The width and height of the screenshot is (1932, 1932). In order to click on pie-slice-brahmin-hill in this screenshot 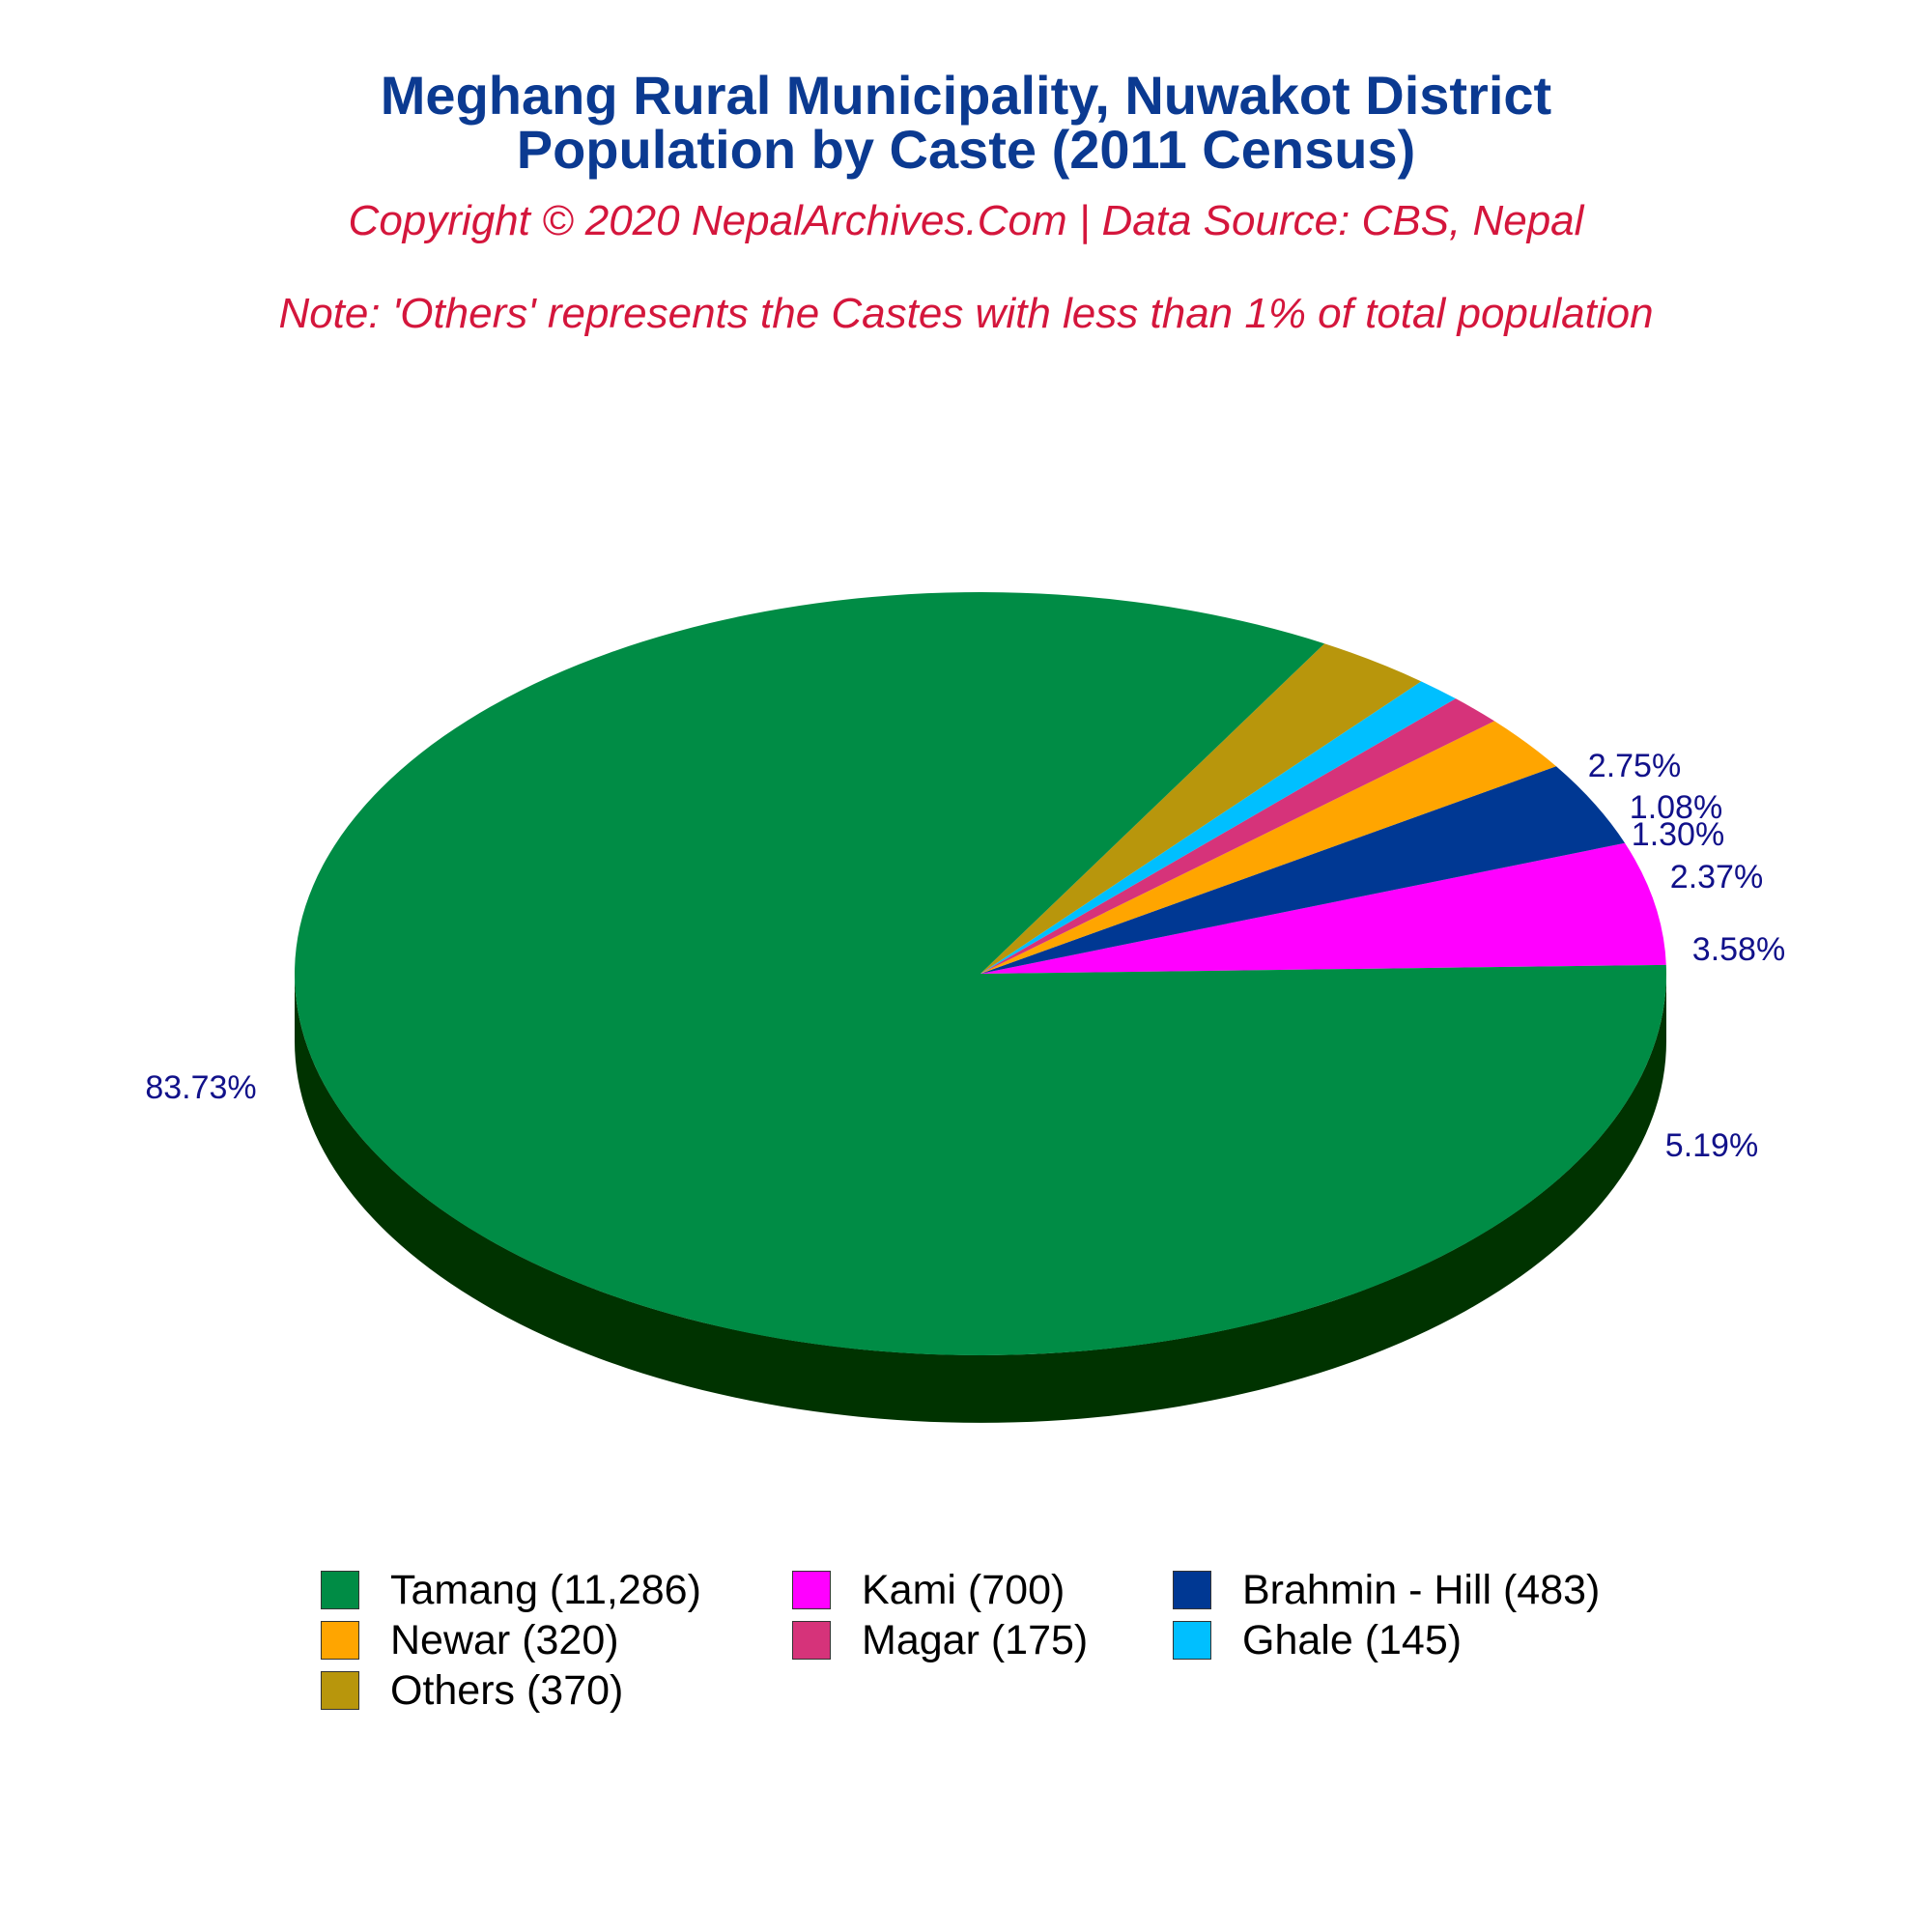, I will do `click(1303, 870)`.